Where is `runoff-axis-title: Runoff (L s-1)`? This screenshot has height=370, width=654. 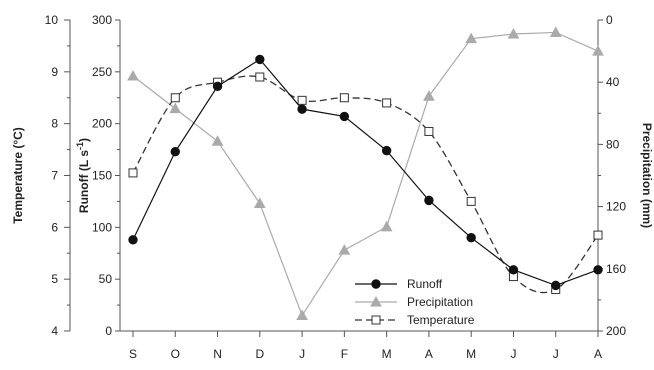
runoff-axis-title: Runoff (L s-1) is located at coordinates (83, 175).